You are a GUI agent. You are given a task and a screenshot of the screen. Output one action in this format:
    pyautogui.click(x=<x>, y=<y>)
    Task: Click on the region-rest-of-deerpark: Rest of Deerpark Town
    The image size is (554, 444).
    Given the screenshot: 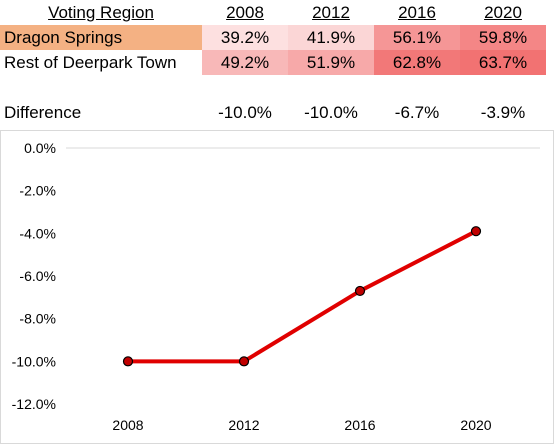 What is the action you would take?
    pyautogui.click(x=90, y=62)
    